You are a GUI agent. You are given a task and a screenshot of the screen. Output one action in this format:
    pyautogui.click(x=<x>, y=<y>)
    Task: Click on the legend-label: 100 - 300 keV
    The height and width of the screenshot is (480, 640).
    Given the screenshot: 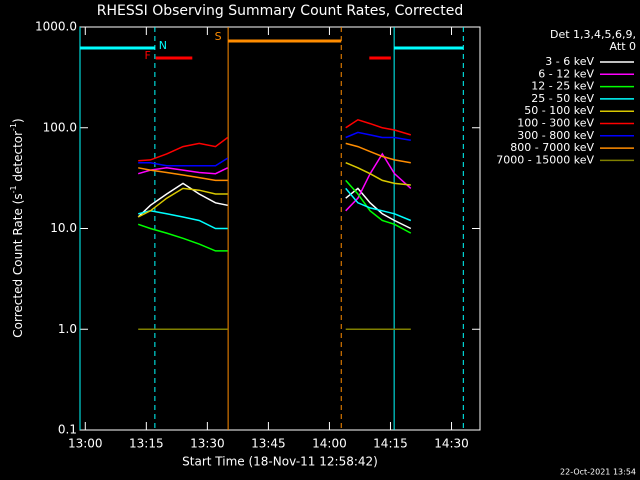 What is the action you would take?
    pyautogui.click(x=555, y=123)
    